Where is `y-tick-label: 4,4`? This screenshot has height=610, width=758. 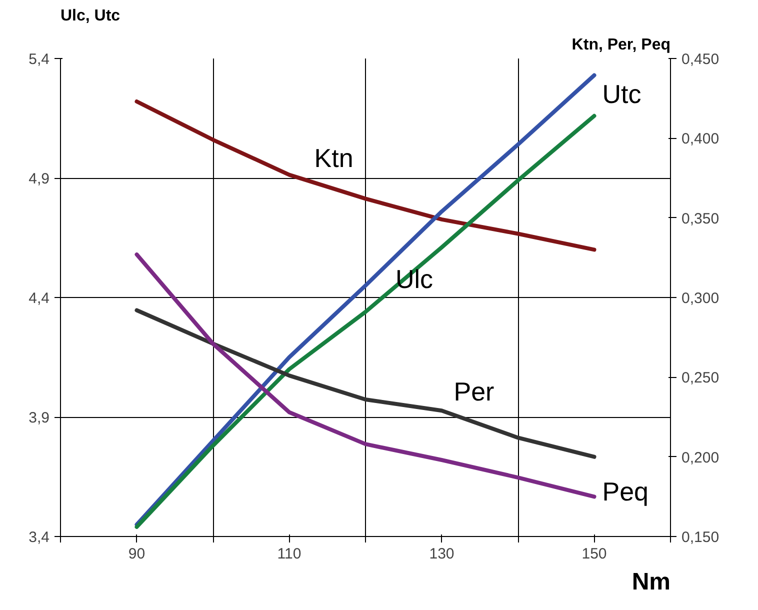 y-tick-label: 4,4 is located at coordinates (39, 298).